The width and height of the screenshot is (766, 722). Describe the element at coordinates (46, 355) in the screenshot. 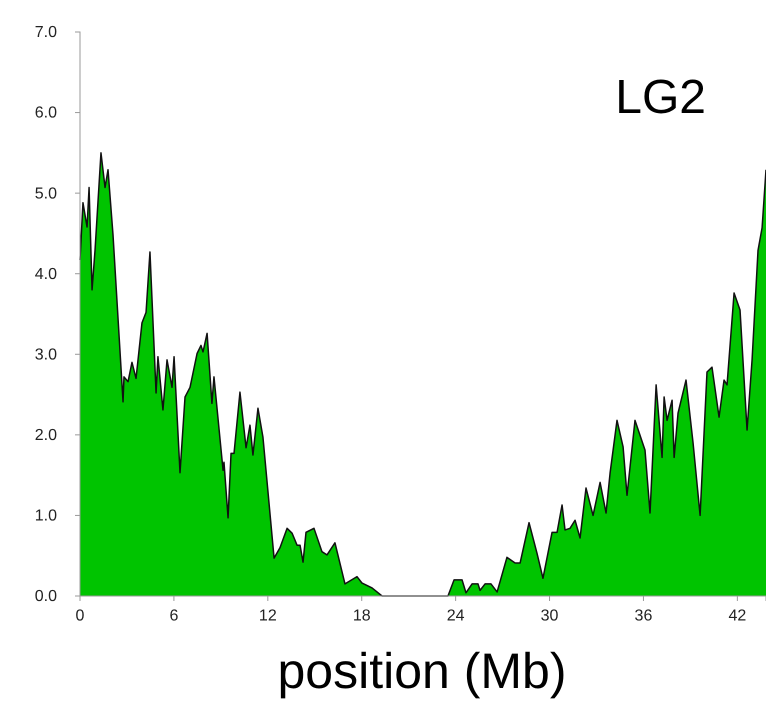

I see `y-tick-label: 3.0` at that location.